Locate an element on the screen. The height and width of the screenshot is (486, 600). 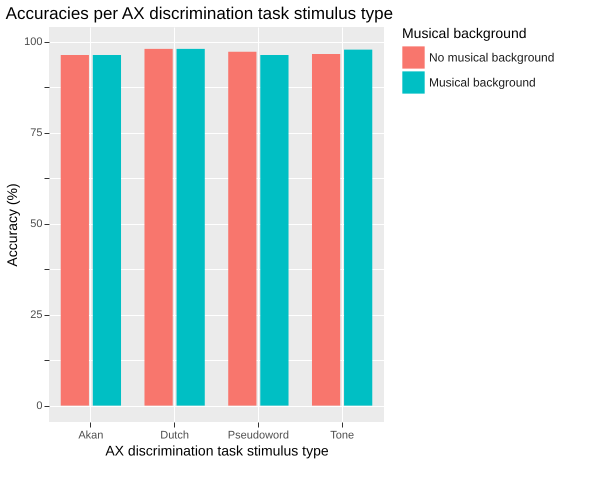
y-tick-label: 25 is located at coordinates (36, 315).